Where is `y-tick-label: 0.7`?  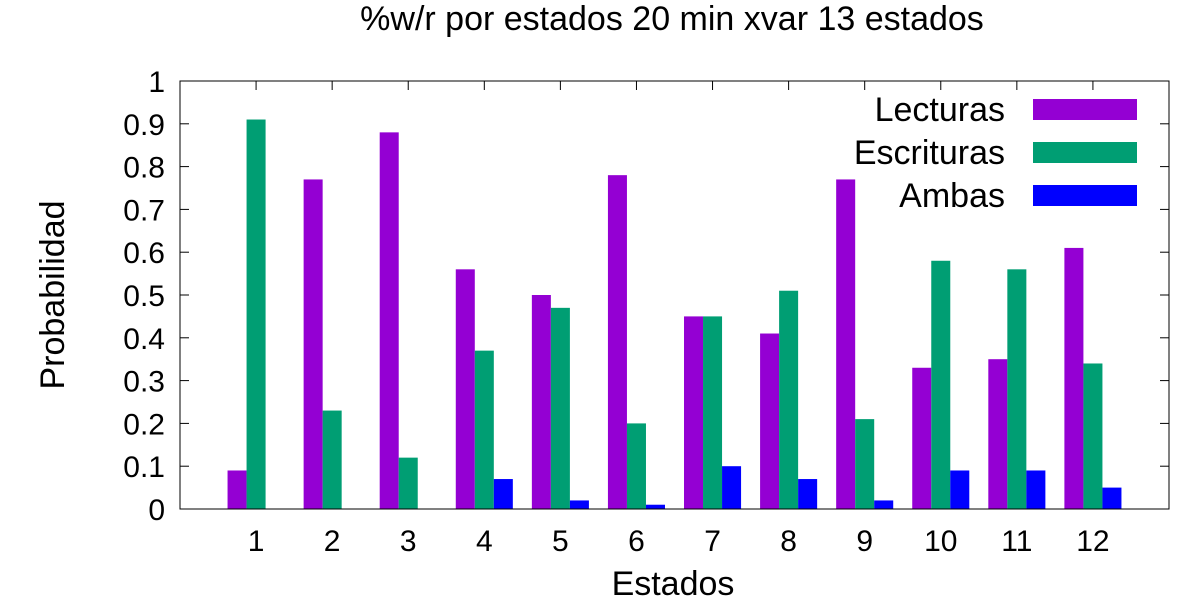
y-tick-label: 0.7 is located at coordinates (144, 210).